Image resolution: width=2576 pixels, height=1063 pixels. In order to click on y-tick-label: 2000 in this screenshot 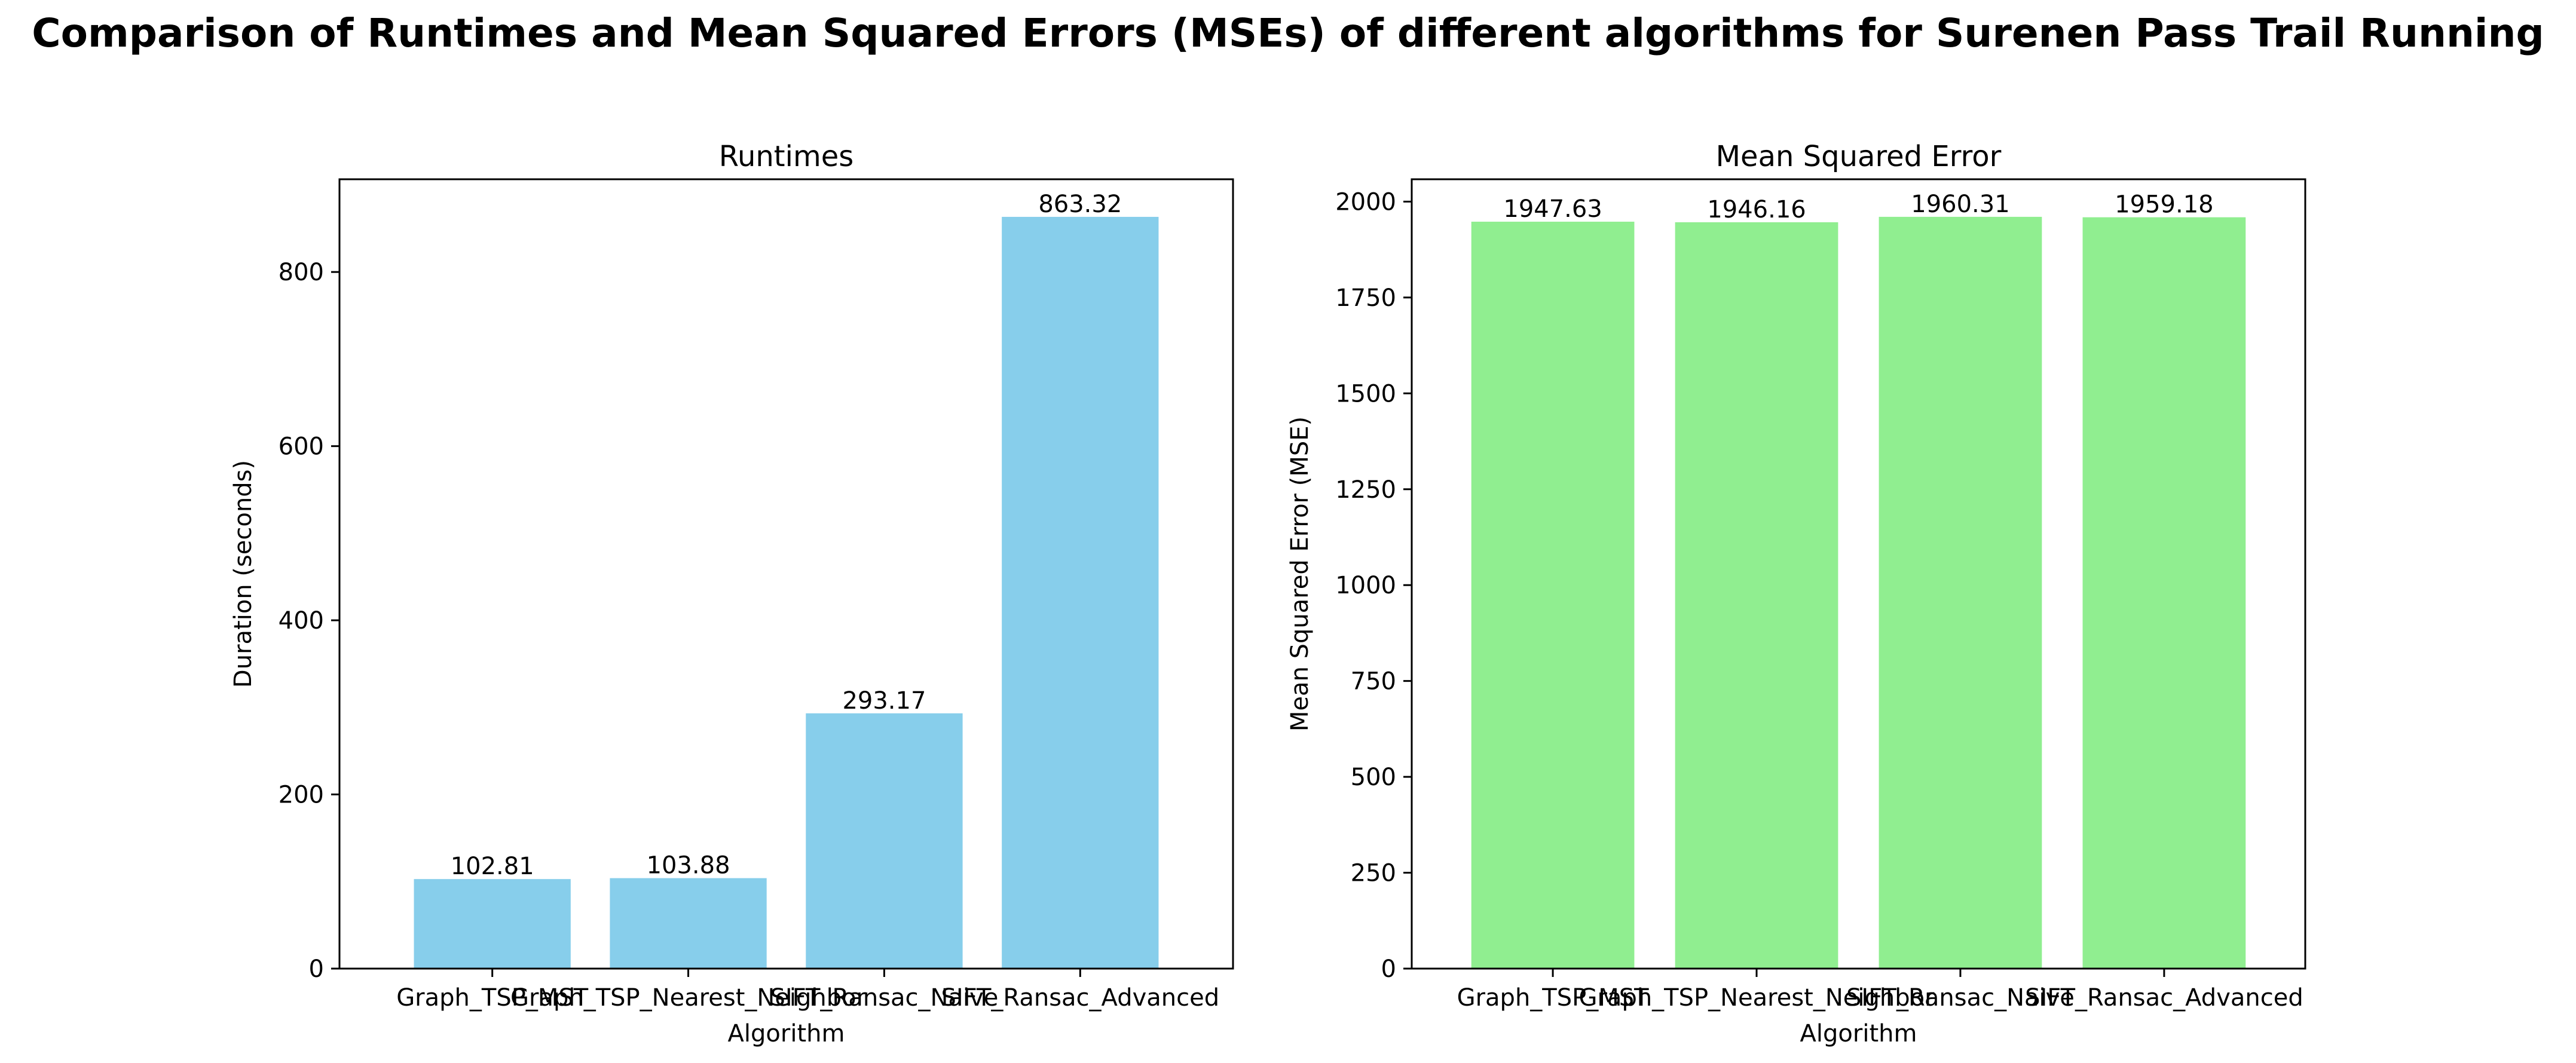, I will do `click(1365, 202)`.